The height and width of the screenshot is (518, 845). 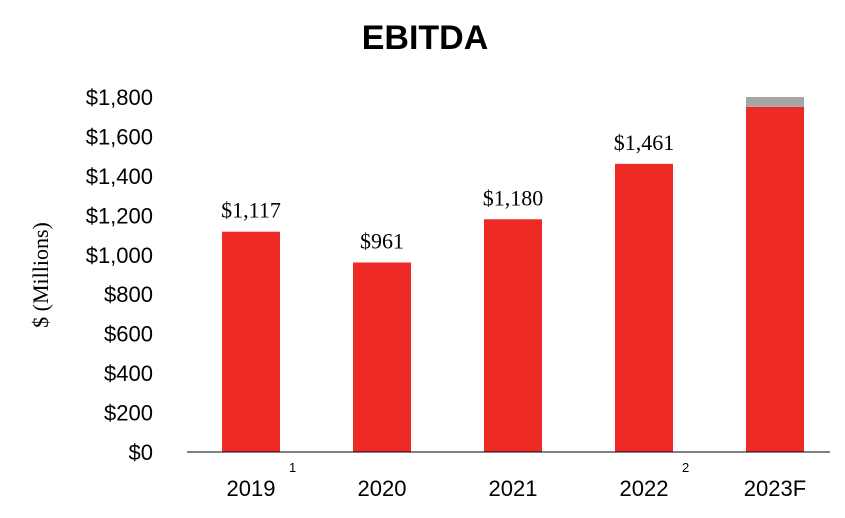 I want to click on y-tick-label: $1,600, so click(x=119, y=136).